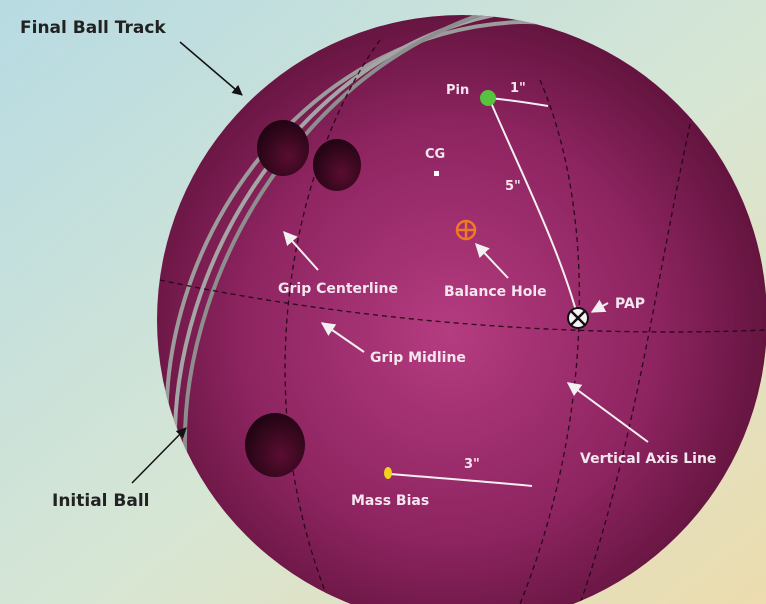 This screenshot has height=604, width=766. I want to click on mass-bias-label: Mass Bias, so click(390, 501).